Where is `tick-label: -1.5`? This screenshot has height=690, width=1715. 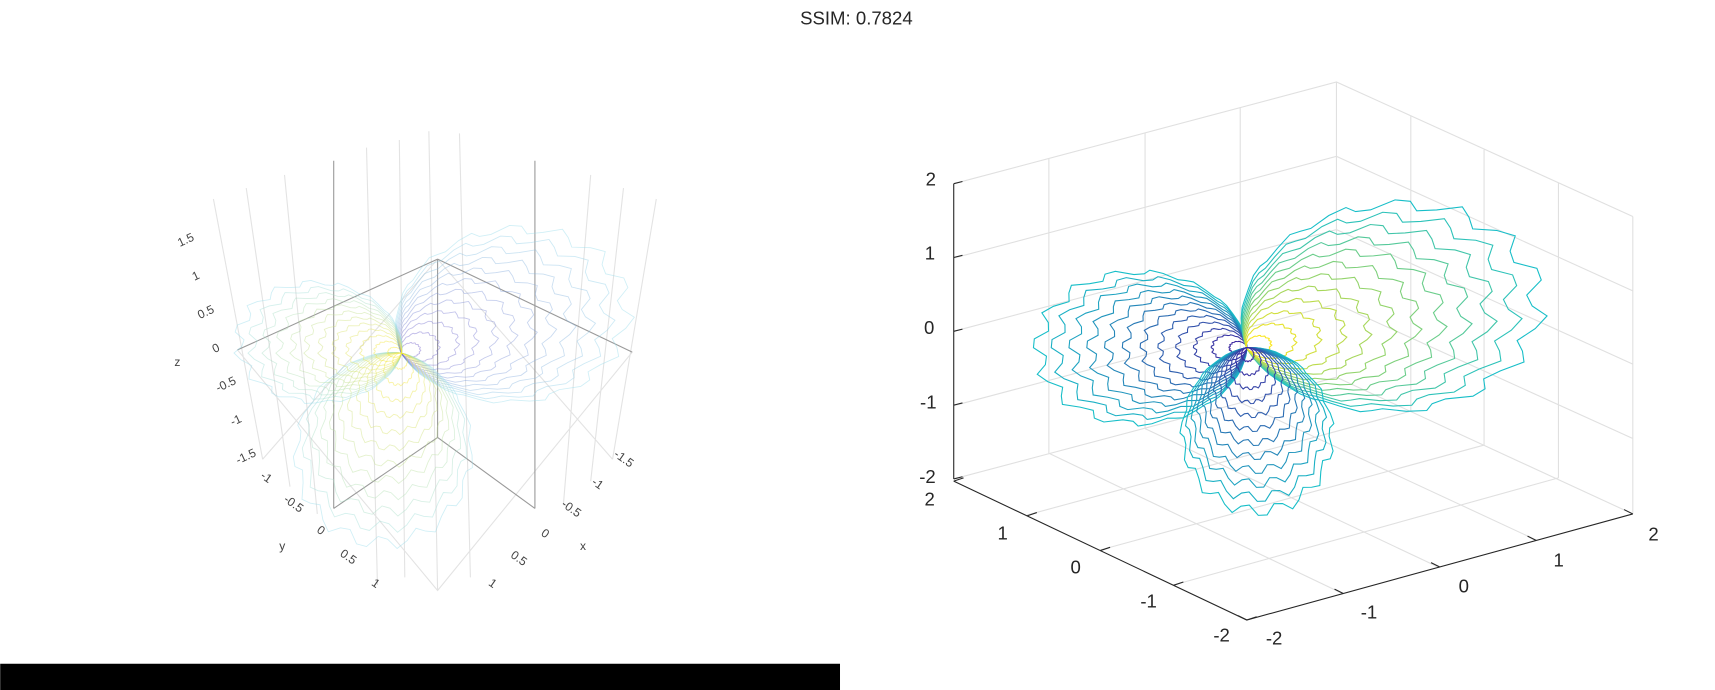
tick-label: -1.5 is located at coordinates (246, 456).